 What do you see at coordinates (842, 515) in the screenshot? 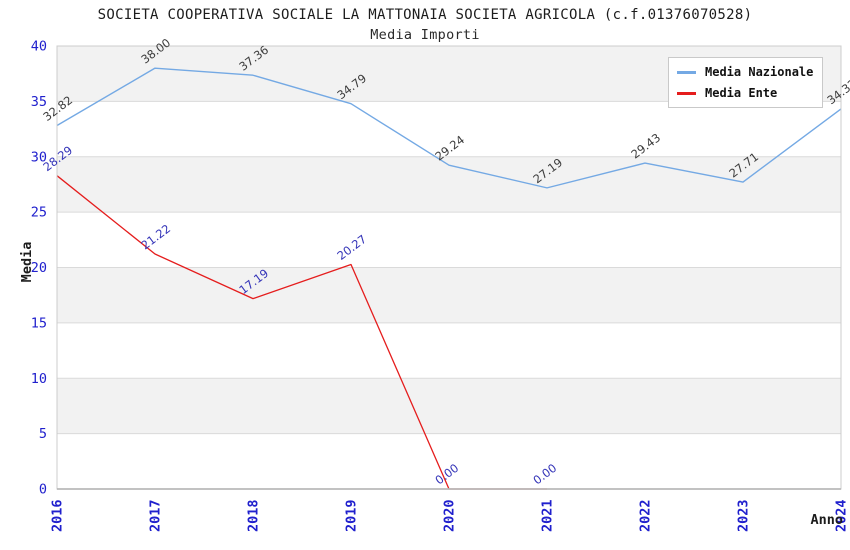
I see `x-tick-label: 2024` at bounding box center [842, 515].